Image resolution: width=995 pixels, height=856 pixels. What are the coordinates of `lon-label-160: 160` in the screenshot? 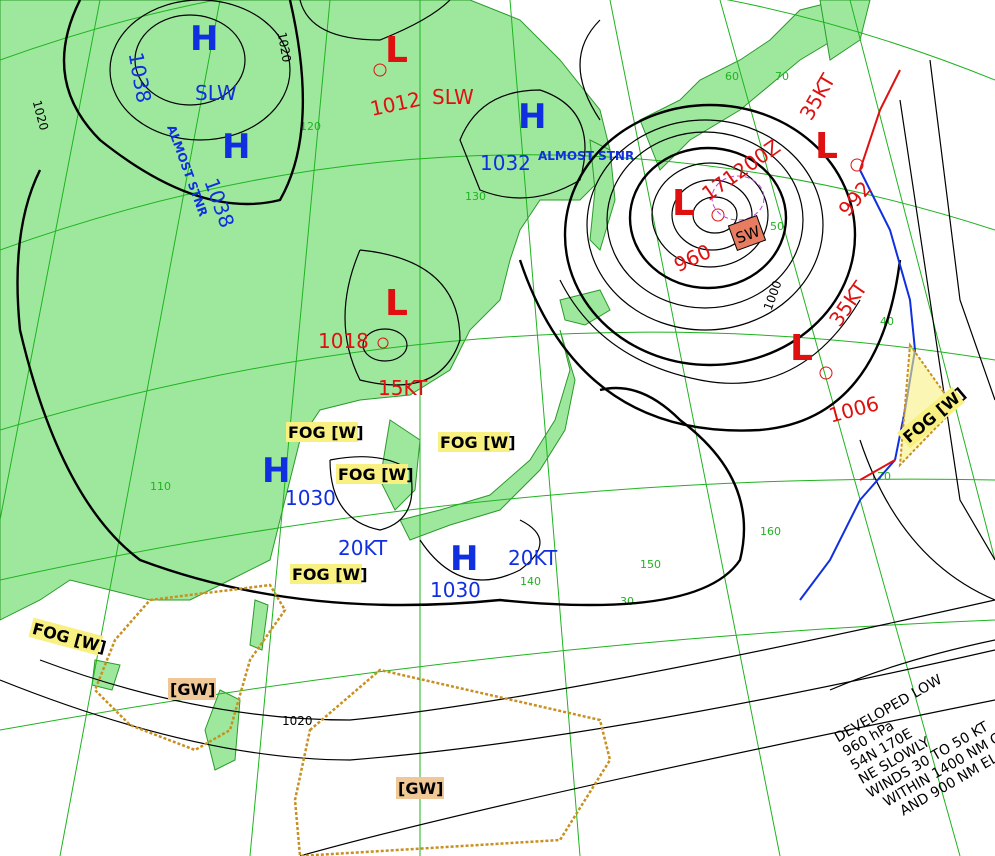 It's located at (770, 531).